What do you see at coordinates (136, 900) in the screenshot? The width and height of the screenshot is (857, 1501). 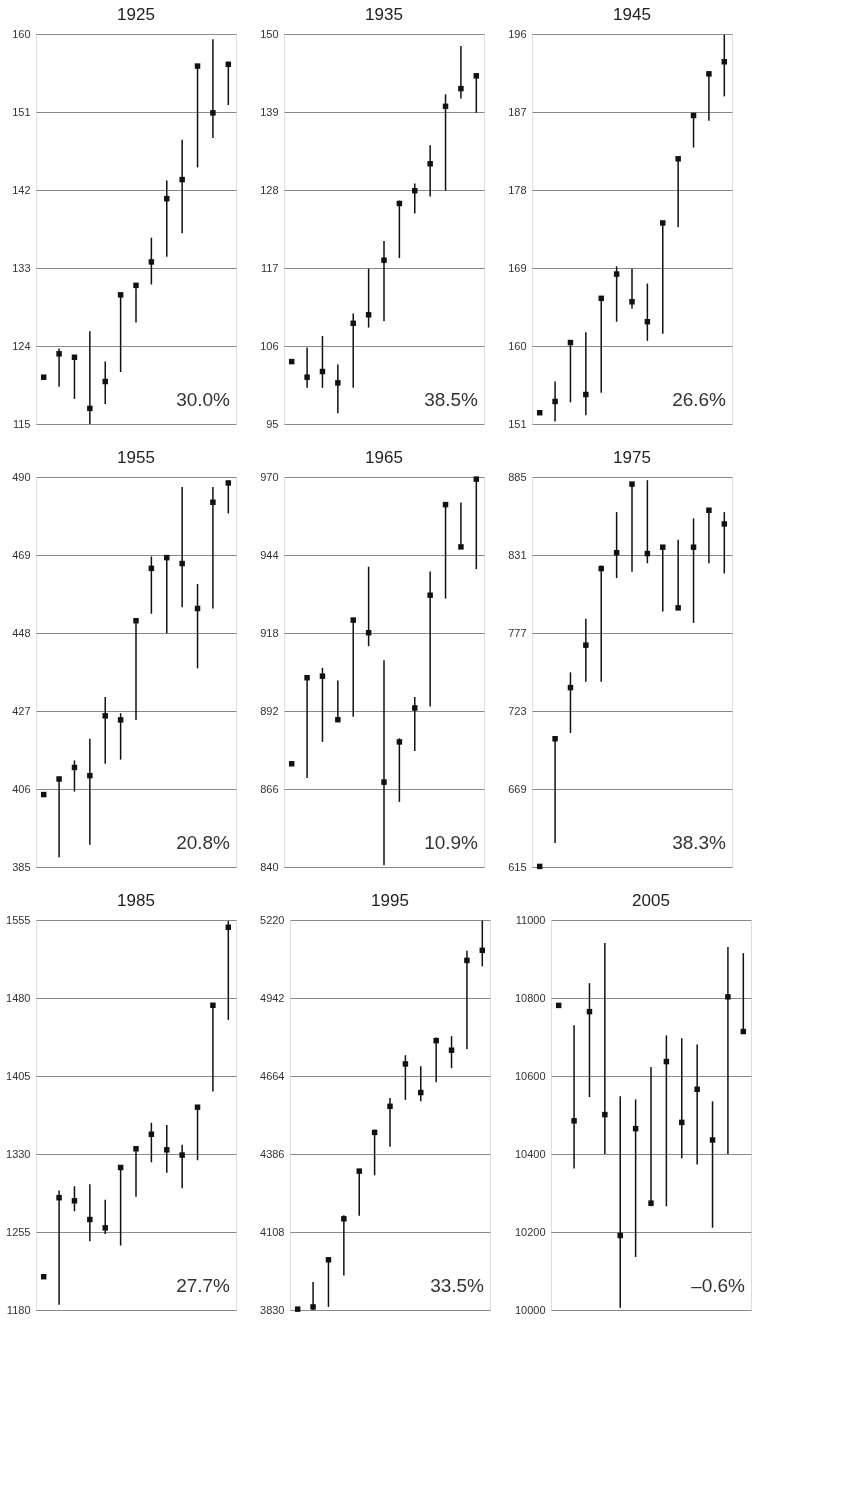 I see `chart-title: 1985` at bounding box center [136, 900].